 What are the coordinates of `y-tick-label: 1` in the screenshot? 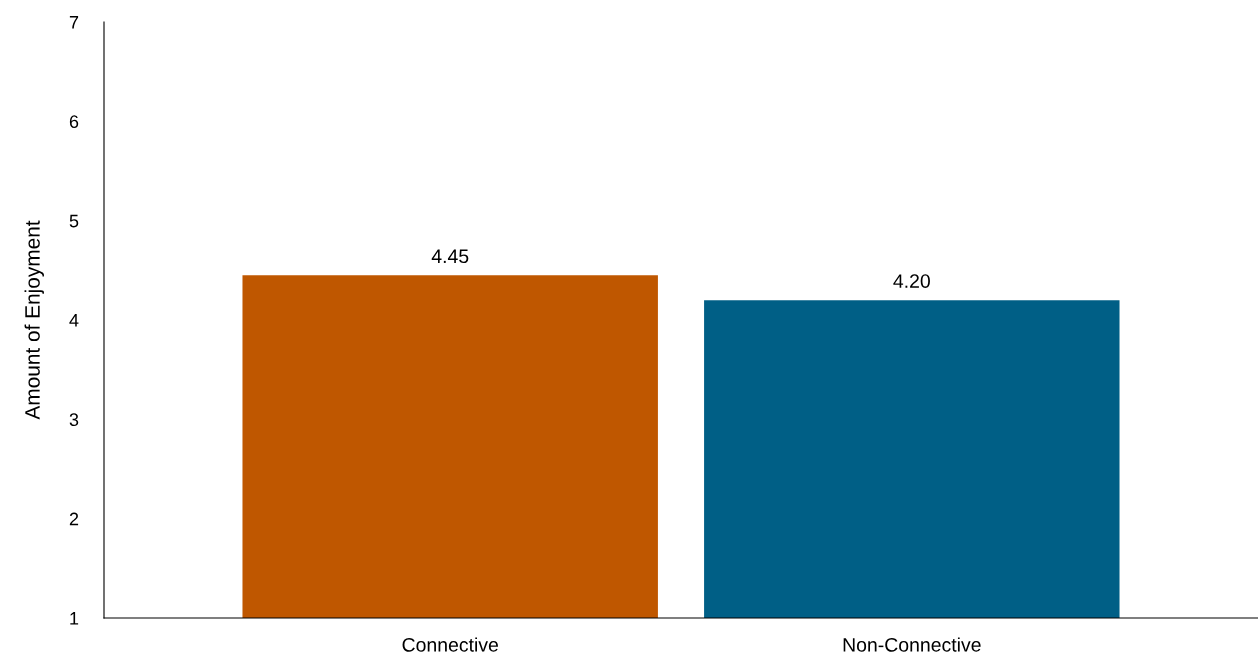 It's located at (74, 618).